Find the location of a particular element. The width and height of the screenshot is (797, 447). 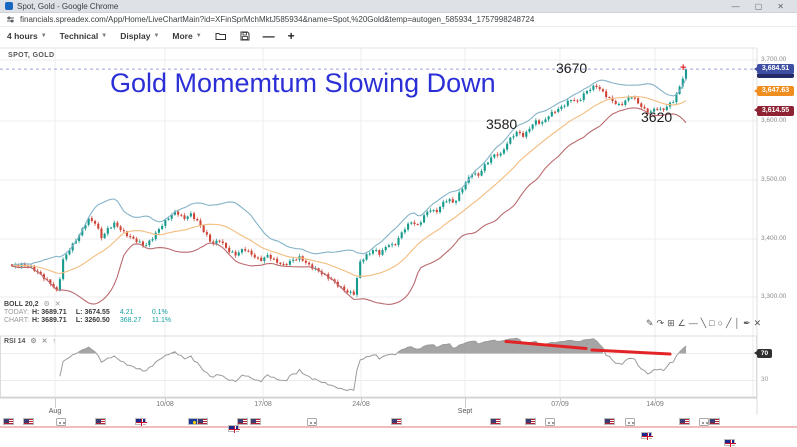

window-title: Spot, Gold - Google Chrome is located at coordinates (68, 6).